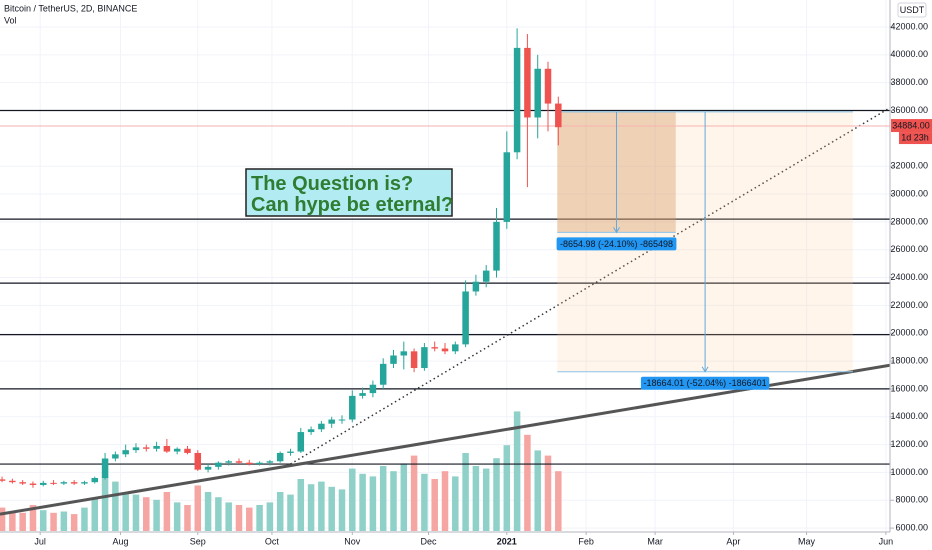 The height and width of the screenshot is (550, 932). I want to click on x-tick-label: Sep, so click(198, 541).